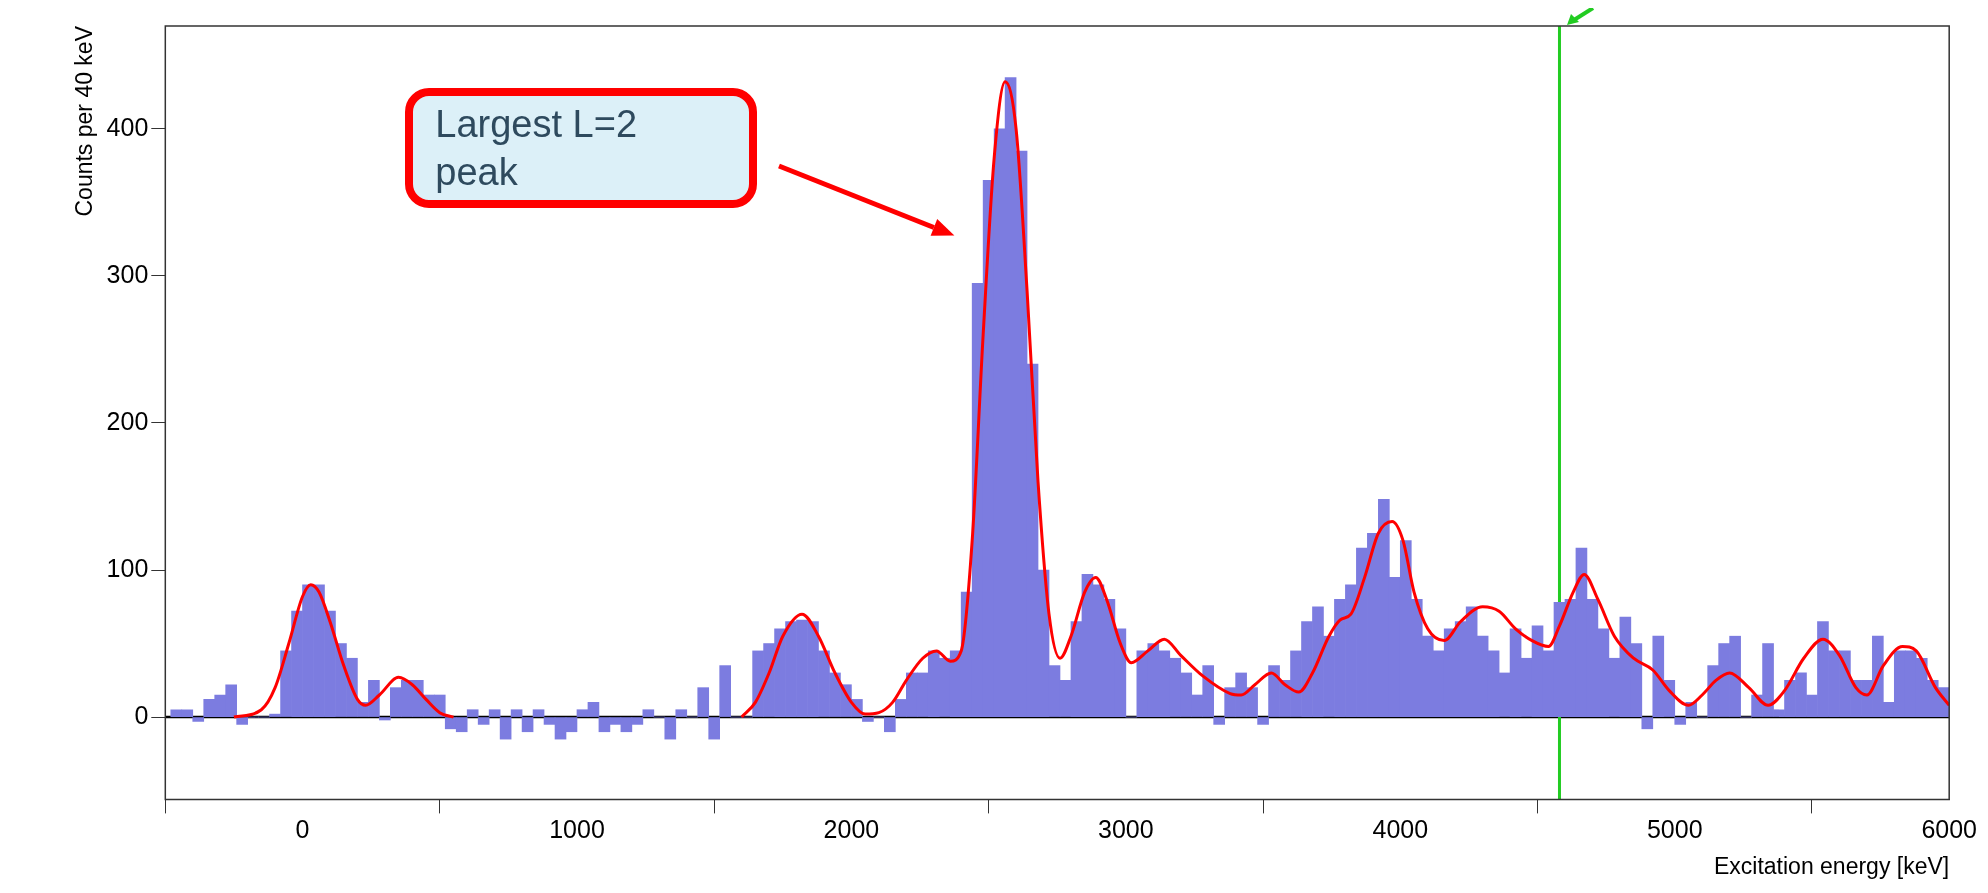 The image size is (1988, 893). Describe the element at coordinates (141, 714) in the screenshot. I see `y-tick-label: 0` at that location.